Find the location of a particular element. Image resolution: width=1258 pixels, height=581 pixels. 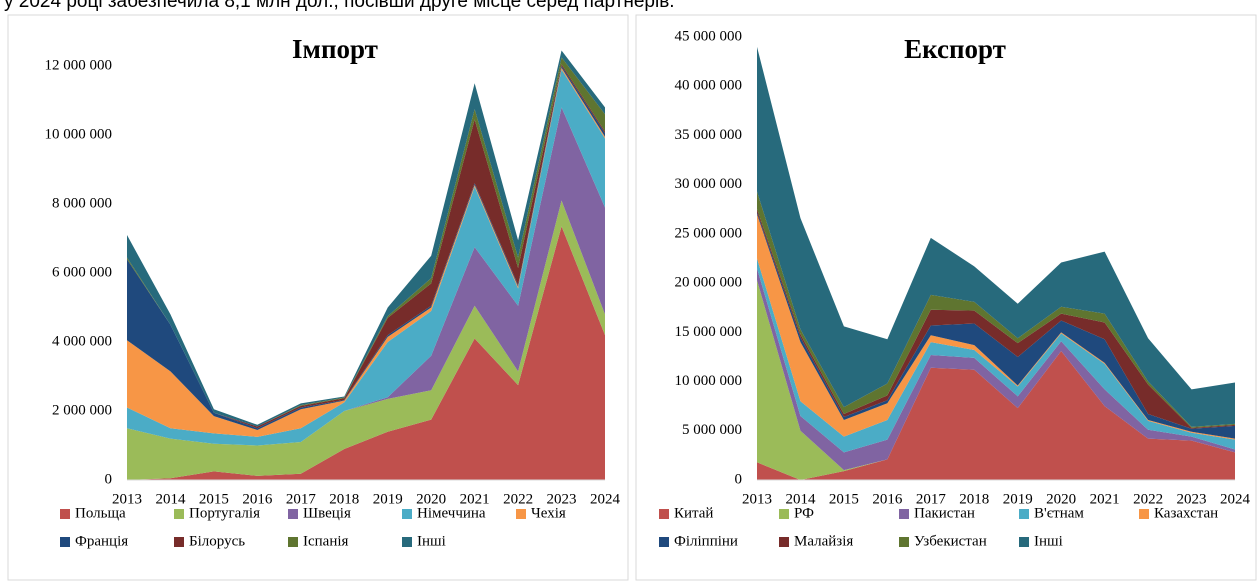

y-tick-label: 30 000 000 is located at coordinates (709, 184).